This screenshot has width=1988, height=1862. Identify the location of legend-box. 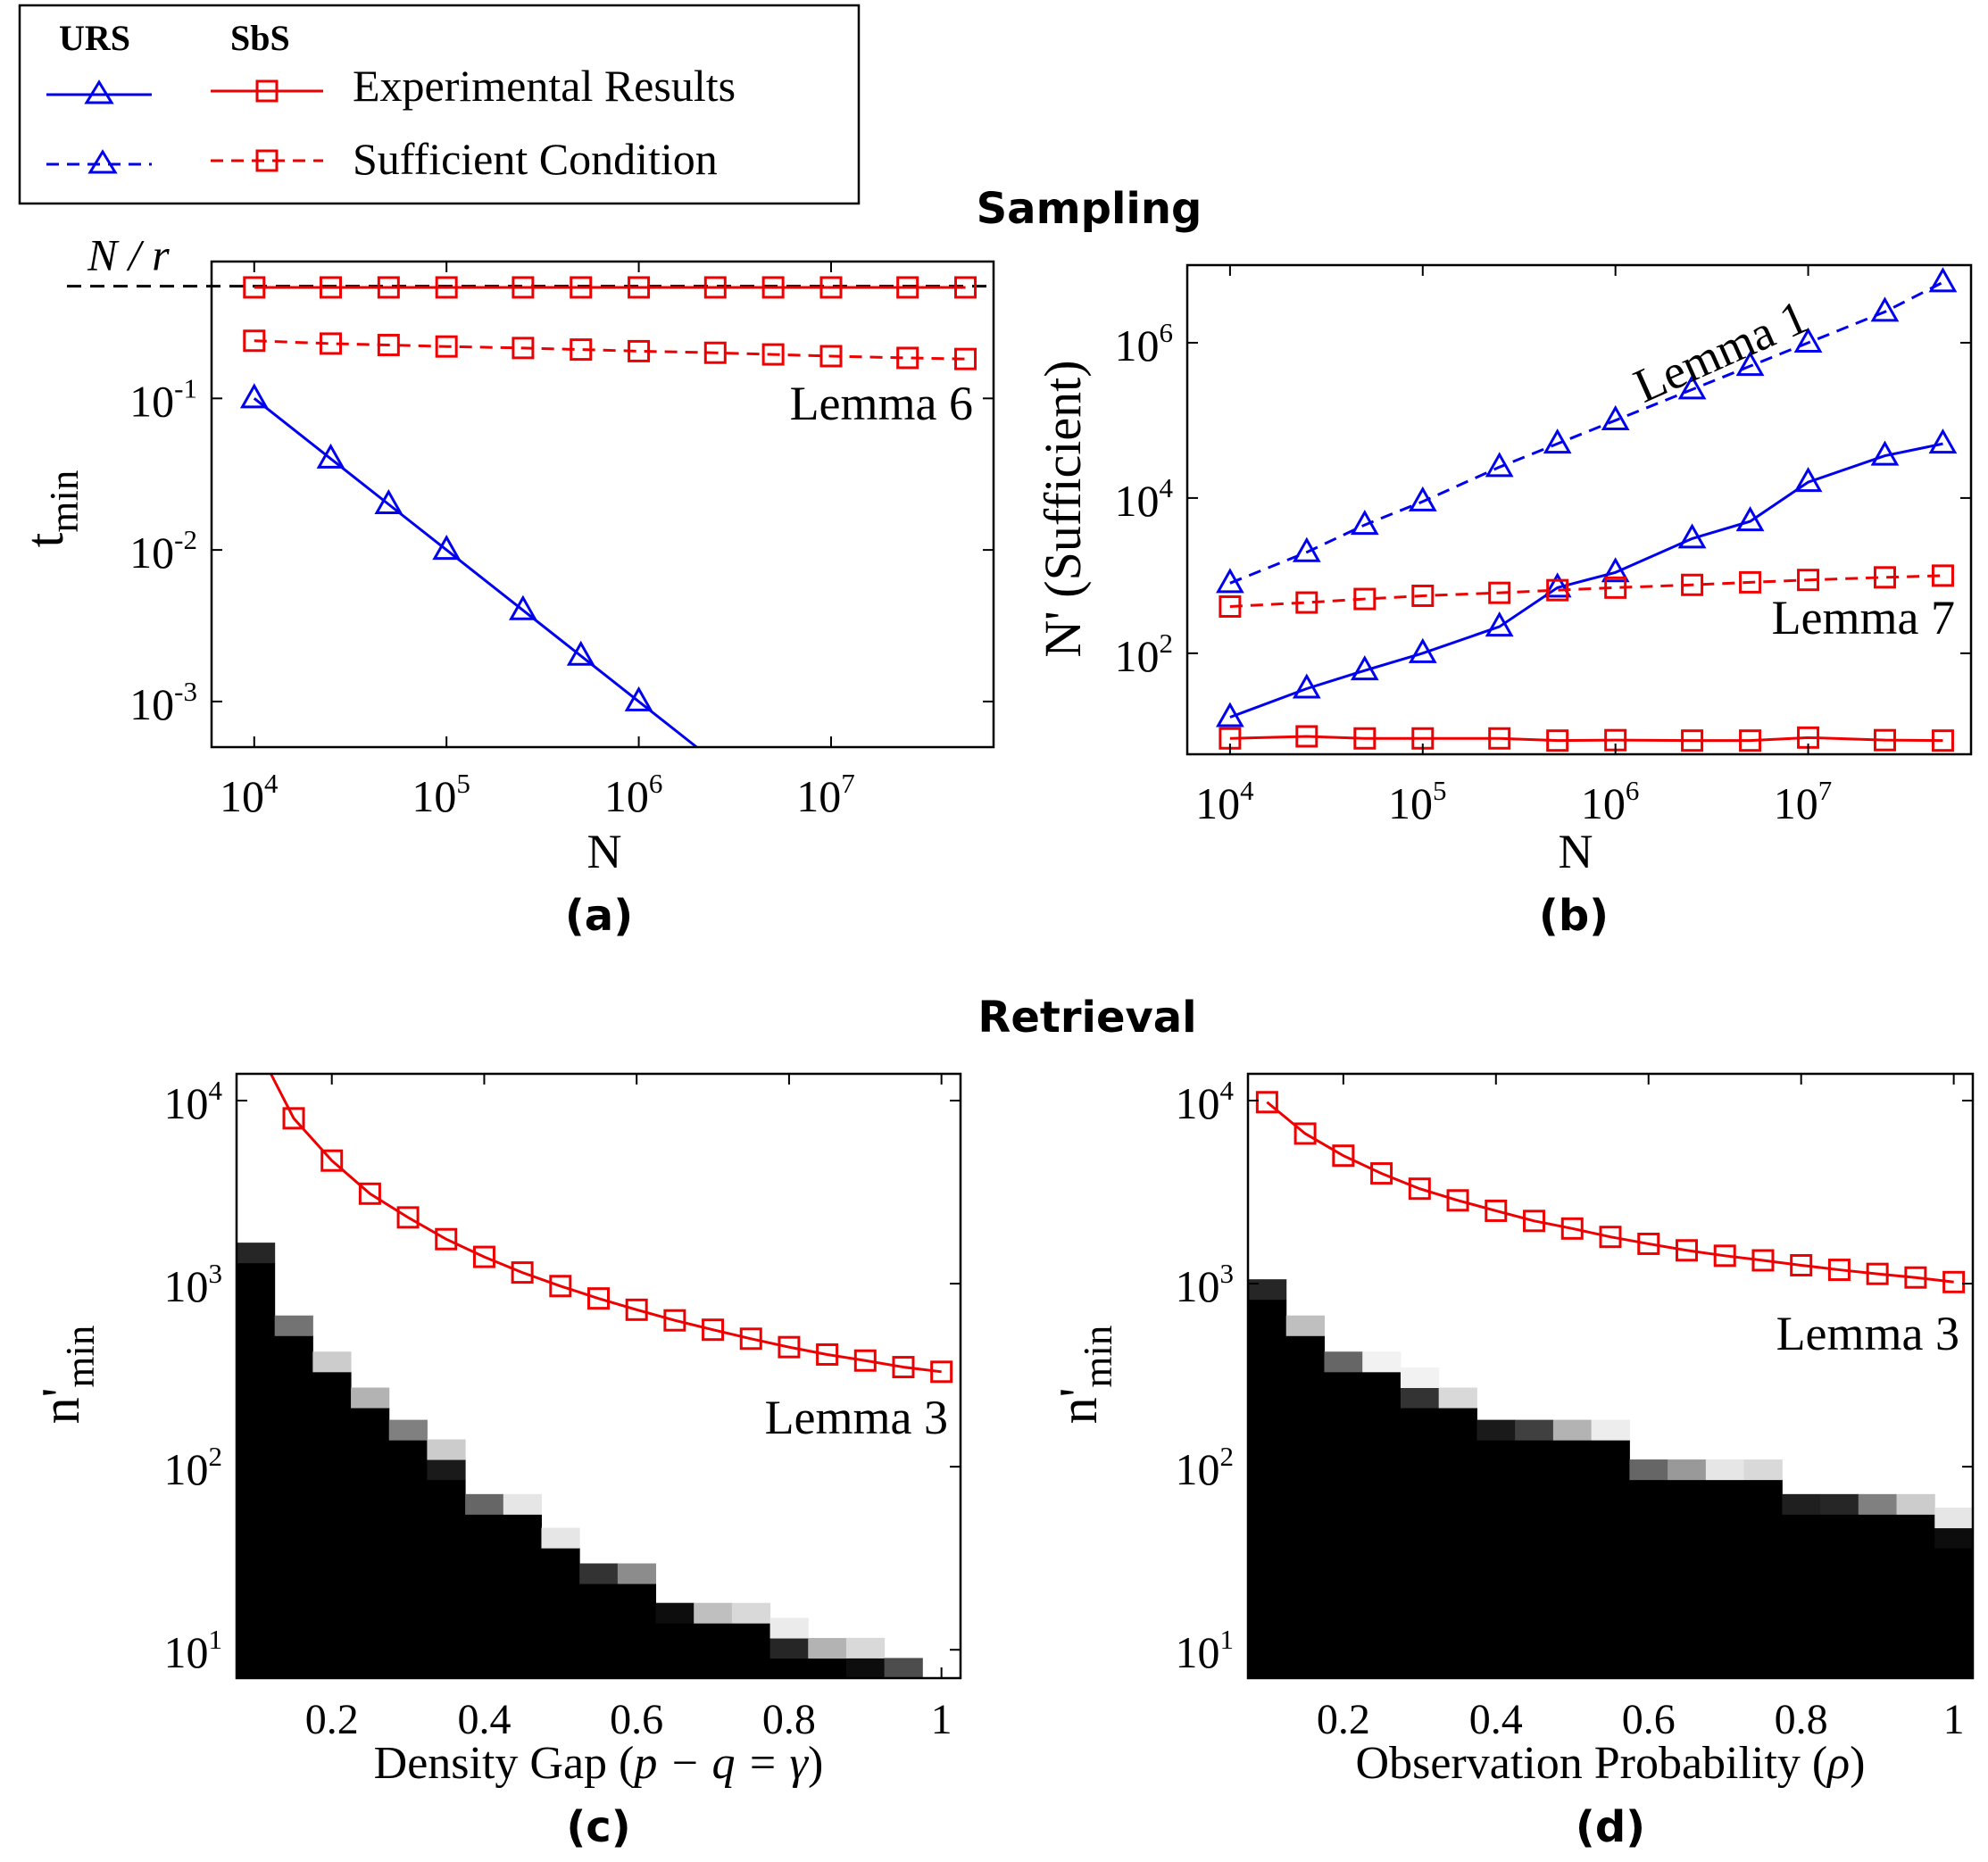
(439, 104).